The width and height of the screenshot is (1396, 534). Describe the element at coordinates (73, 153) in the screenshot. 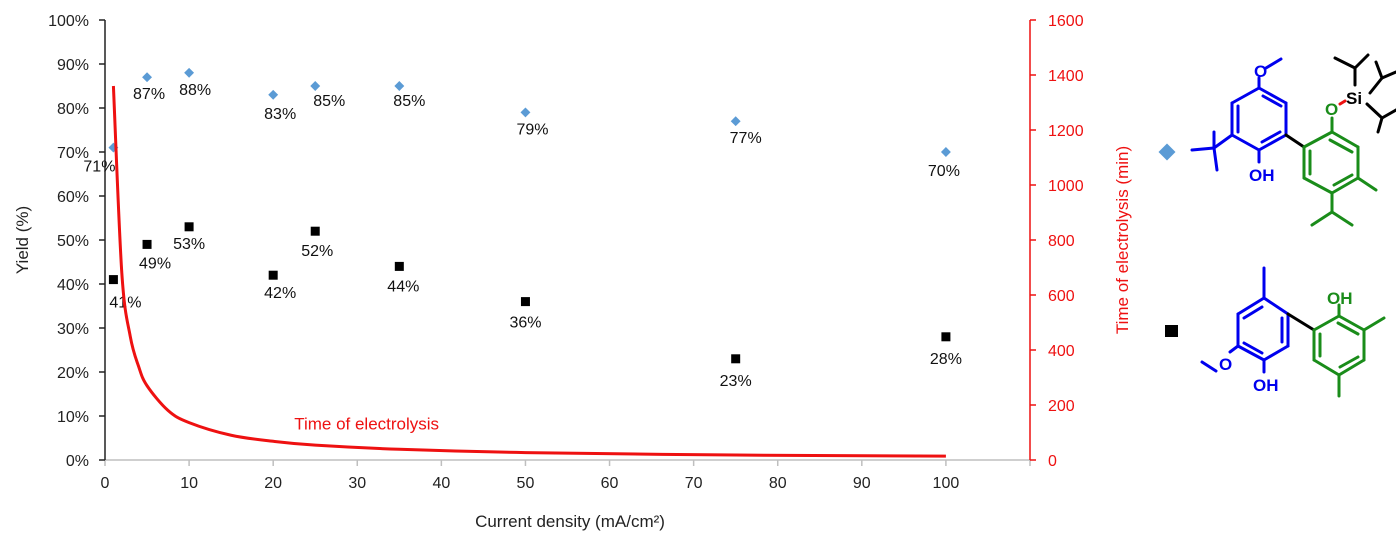

I see `y-tick-label: 70%` at that location.